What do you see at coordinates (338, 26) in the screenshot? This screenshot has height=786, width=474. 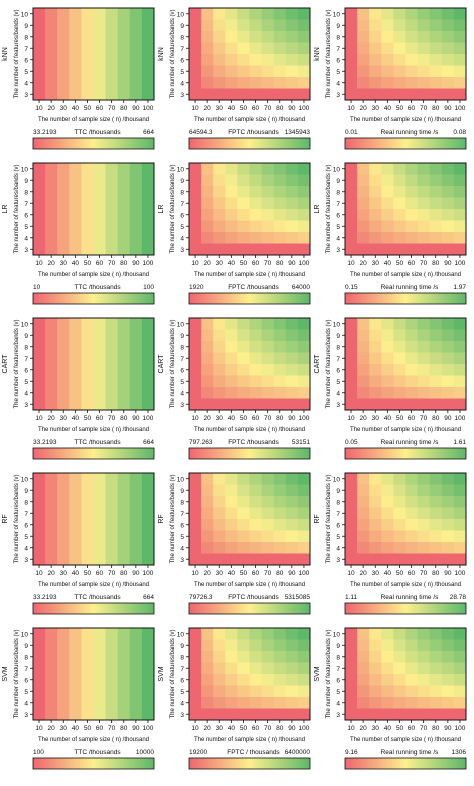 I see `y-tick-label: 9` at bounding box center [338, 26].